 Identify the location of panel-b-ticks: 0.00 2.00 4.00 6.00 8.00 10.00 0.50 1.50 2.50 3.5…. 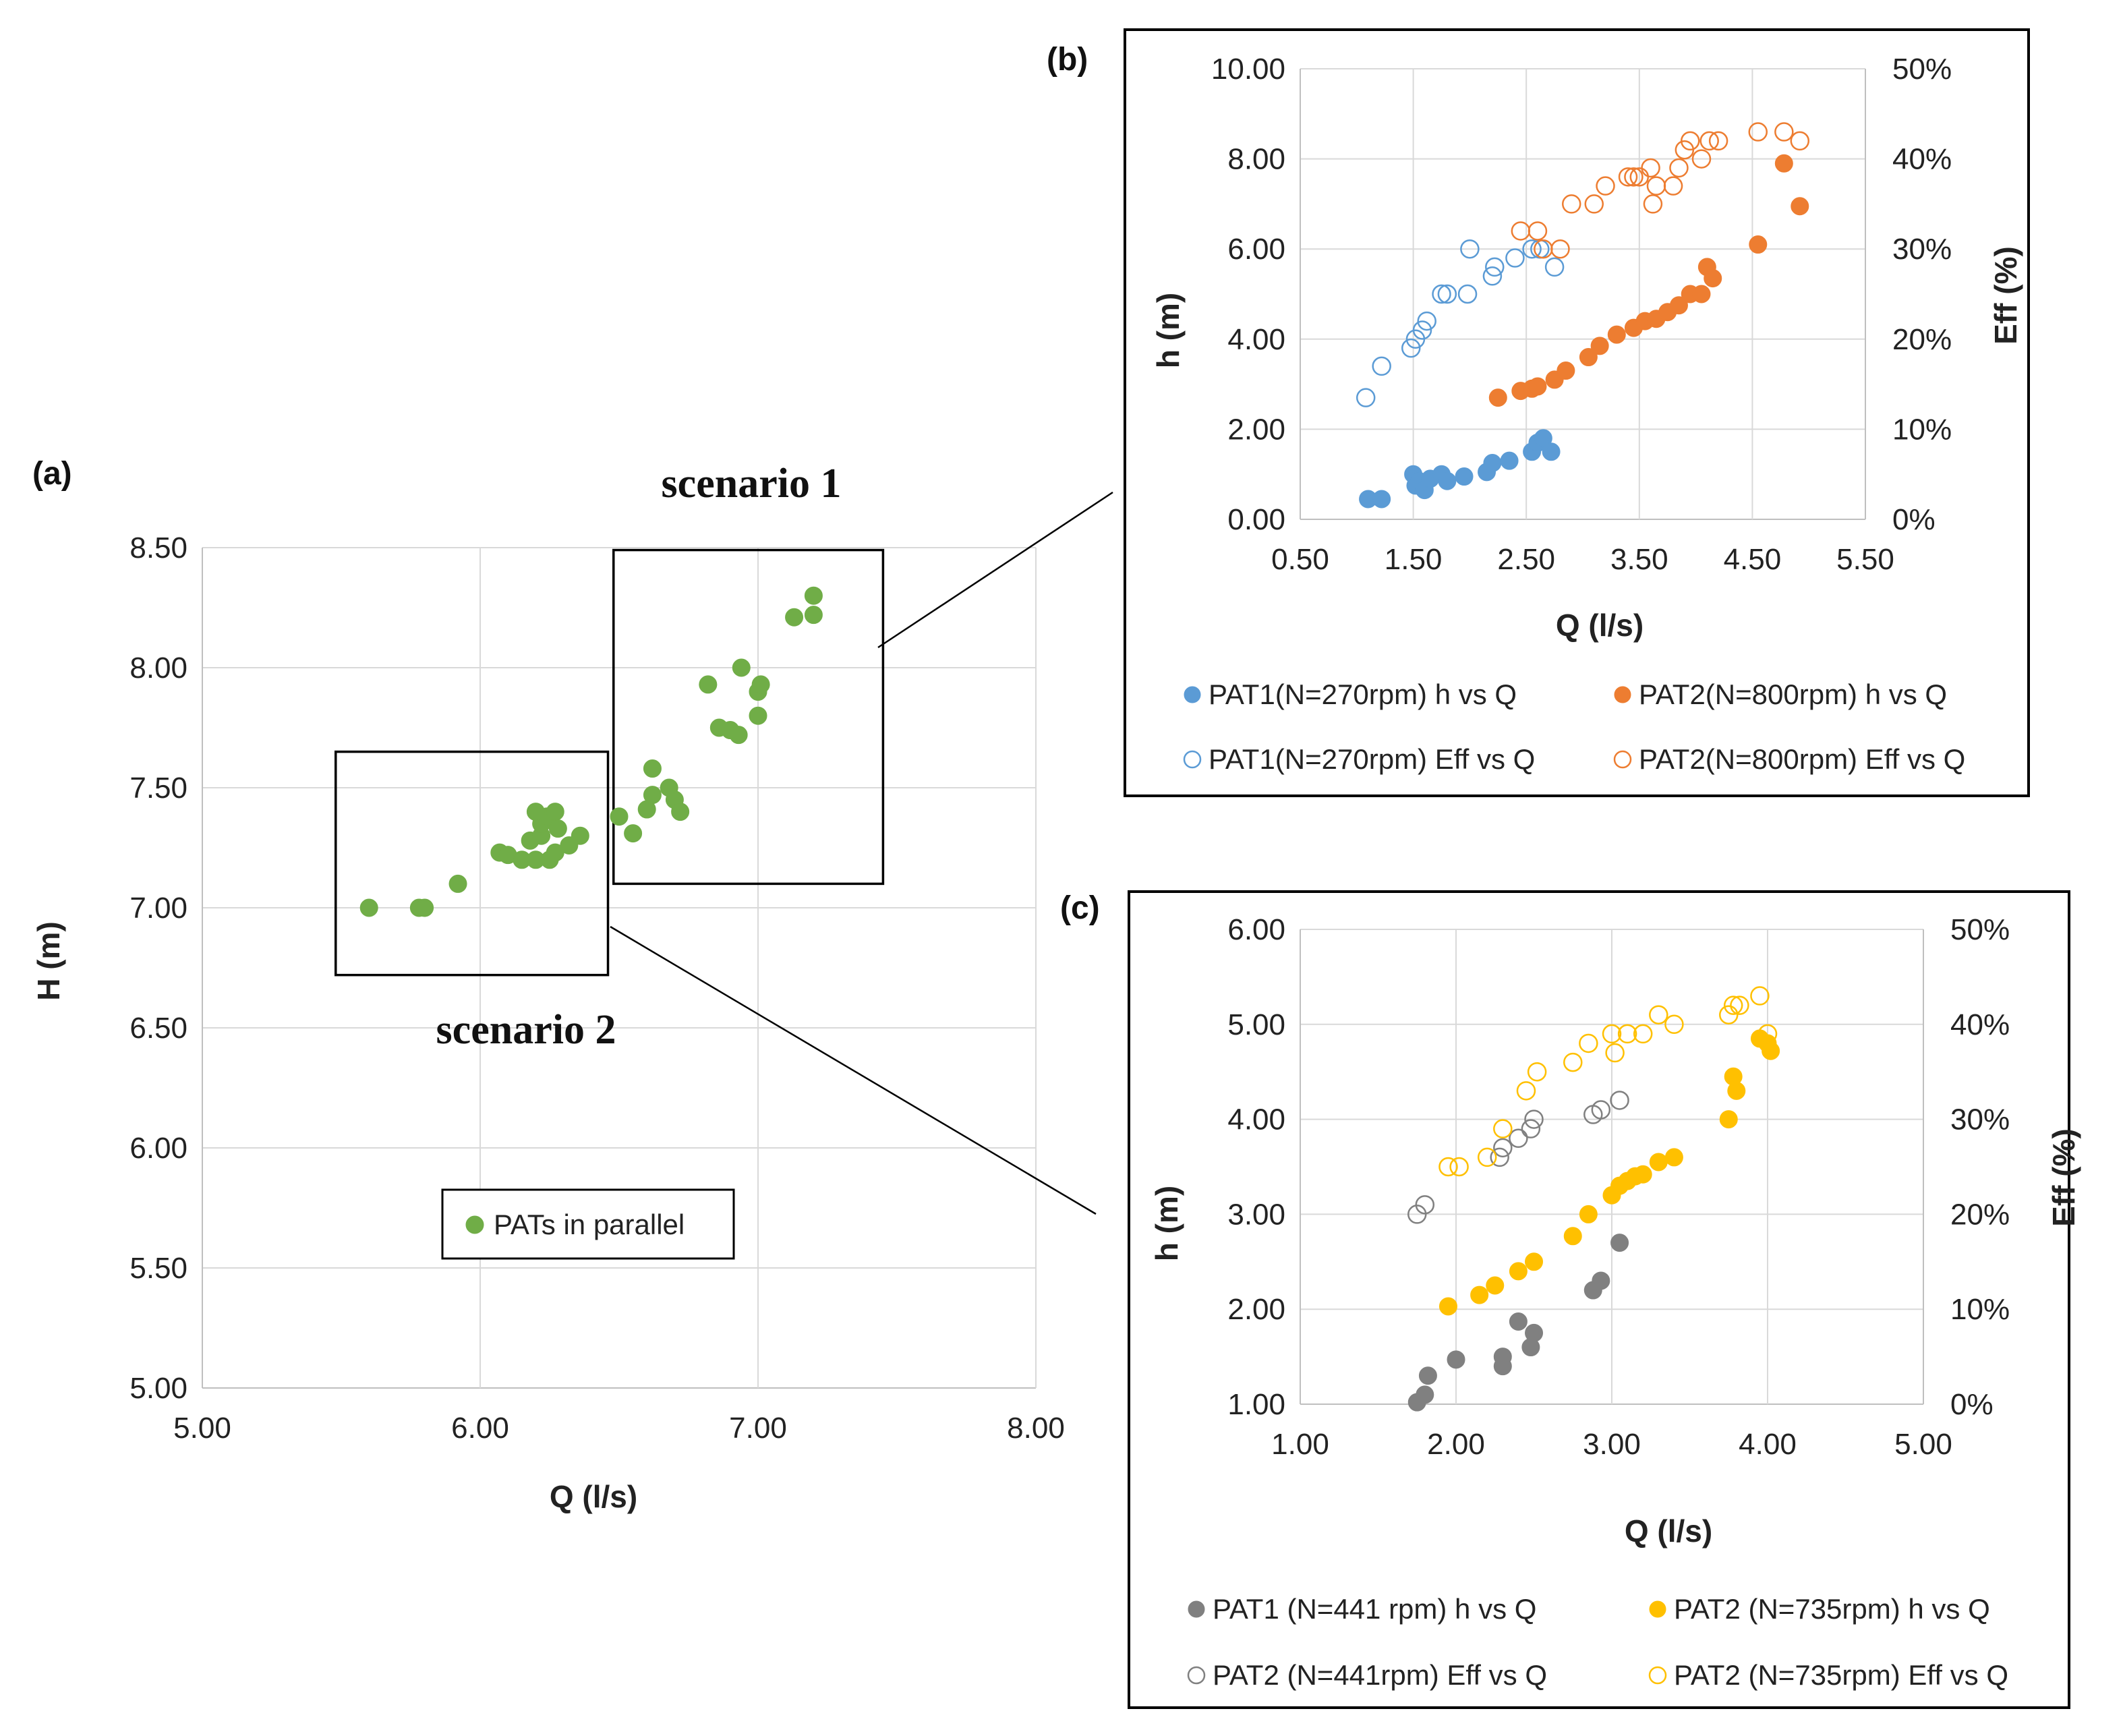
(1581, 314).